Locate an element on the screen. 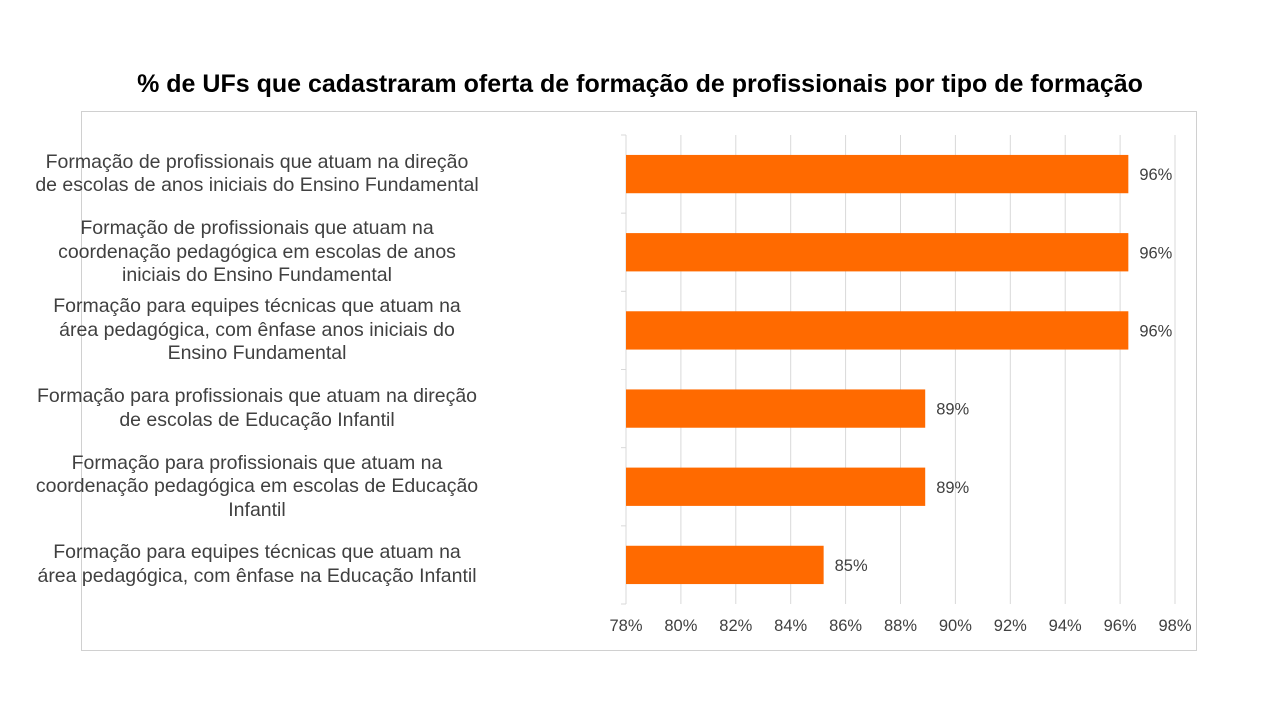 The image size is (1280, 720). data-label: 85% is located at coordinates (851, 566).